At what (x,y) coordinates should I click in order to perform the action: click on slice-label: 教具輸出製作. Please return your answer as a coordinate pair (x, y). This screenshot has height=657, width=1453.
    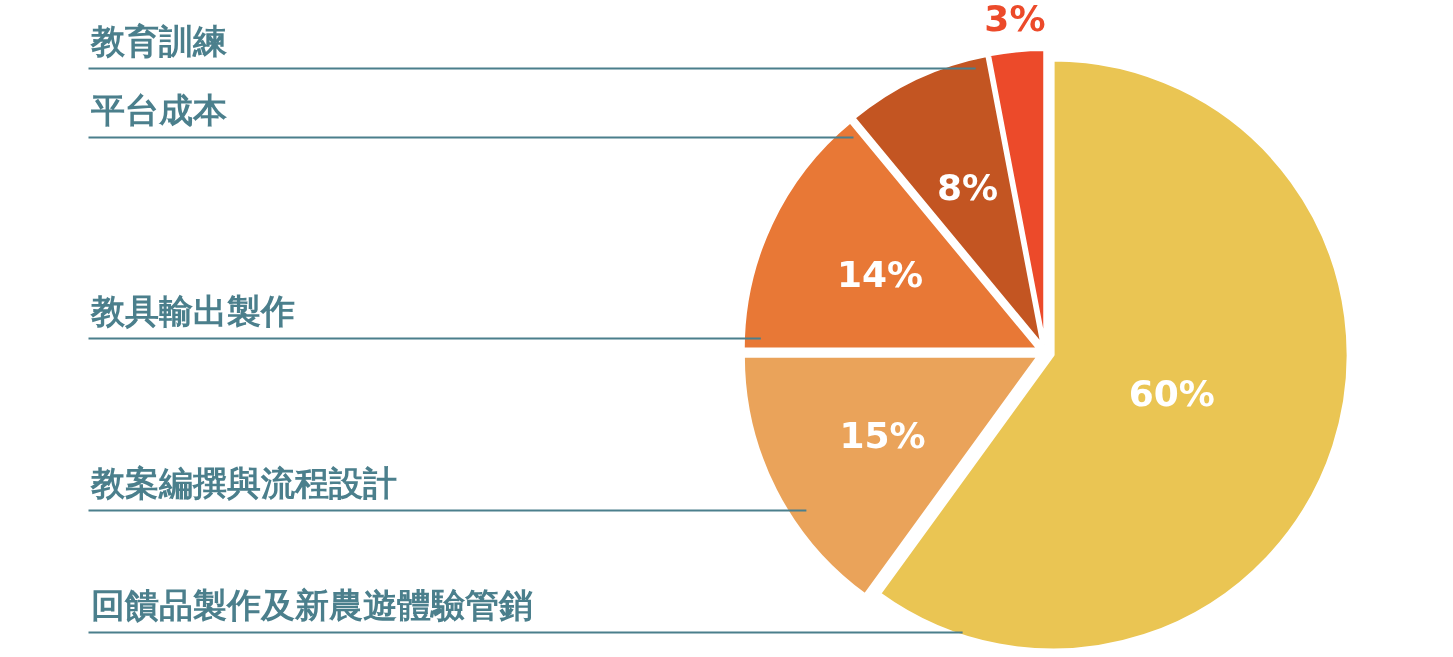
    Looking at the image, I should click on (192, 310).